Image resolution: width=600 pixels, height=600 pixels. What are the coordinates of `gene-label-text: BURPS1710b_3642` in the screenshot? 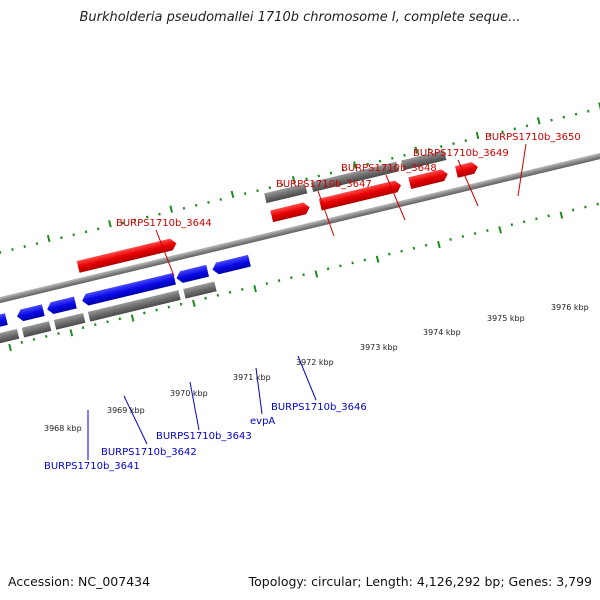 It's located at (149, 452).